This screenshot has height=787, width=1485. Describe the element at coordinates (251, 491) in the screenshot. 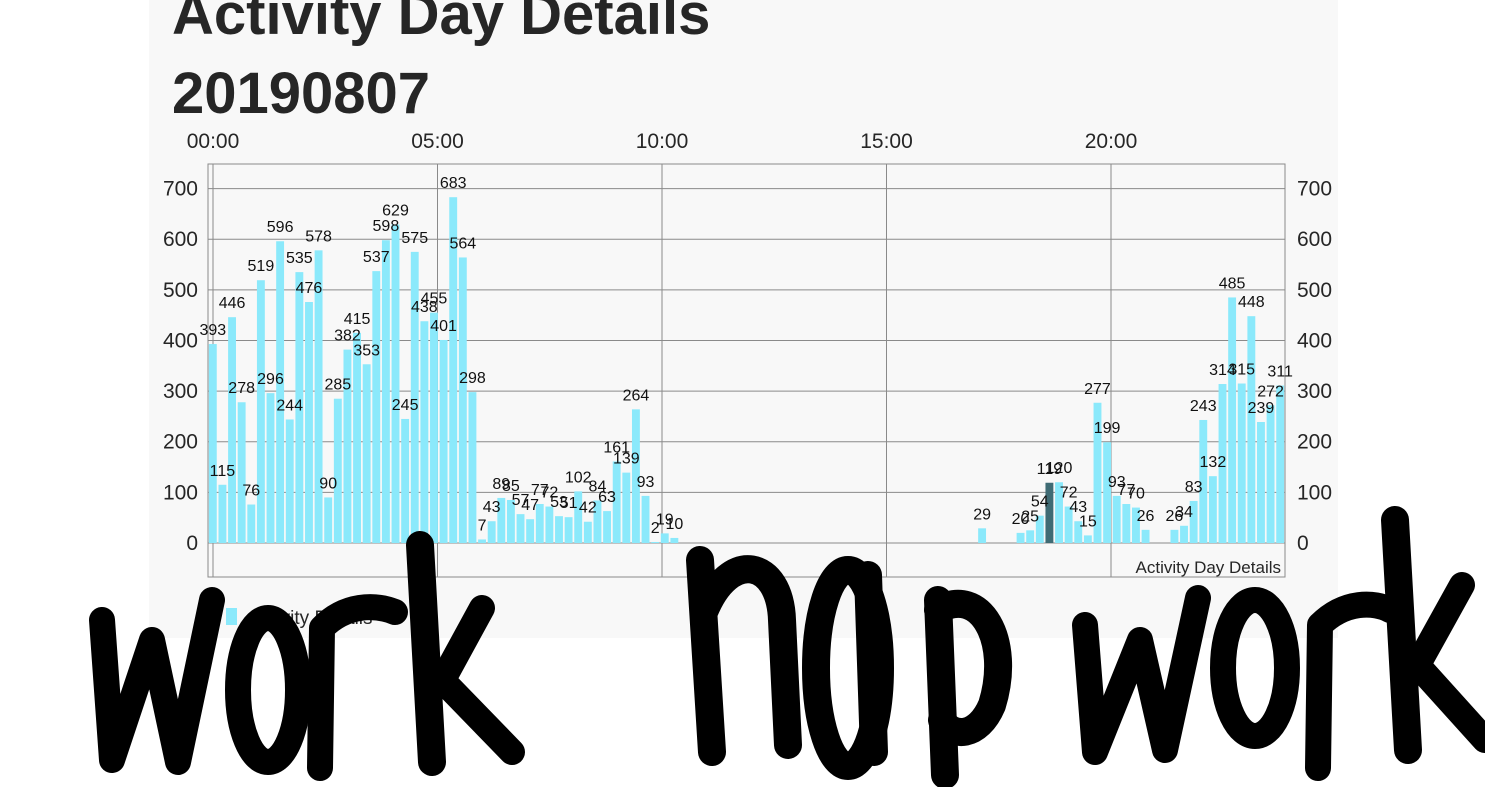

I see `bar-value-label: 76` at that location.